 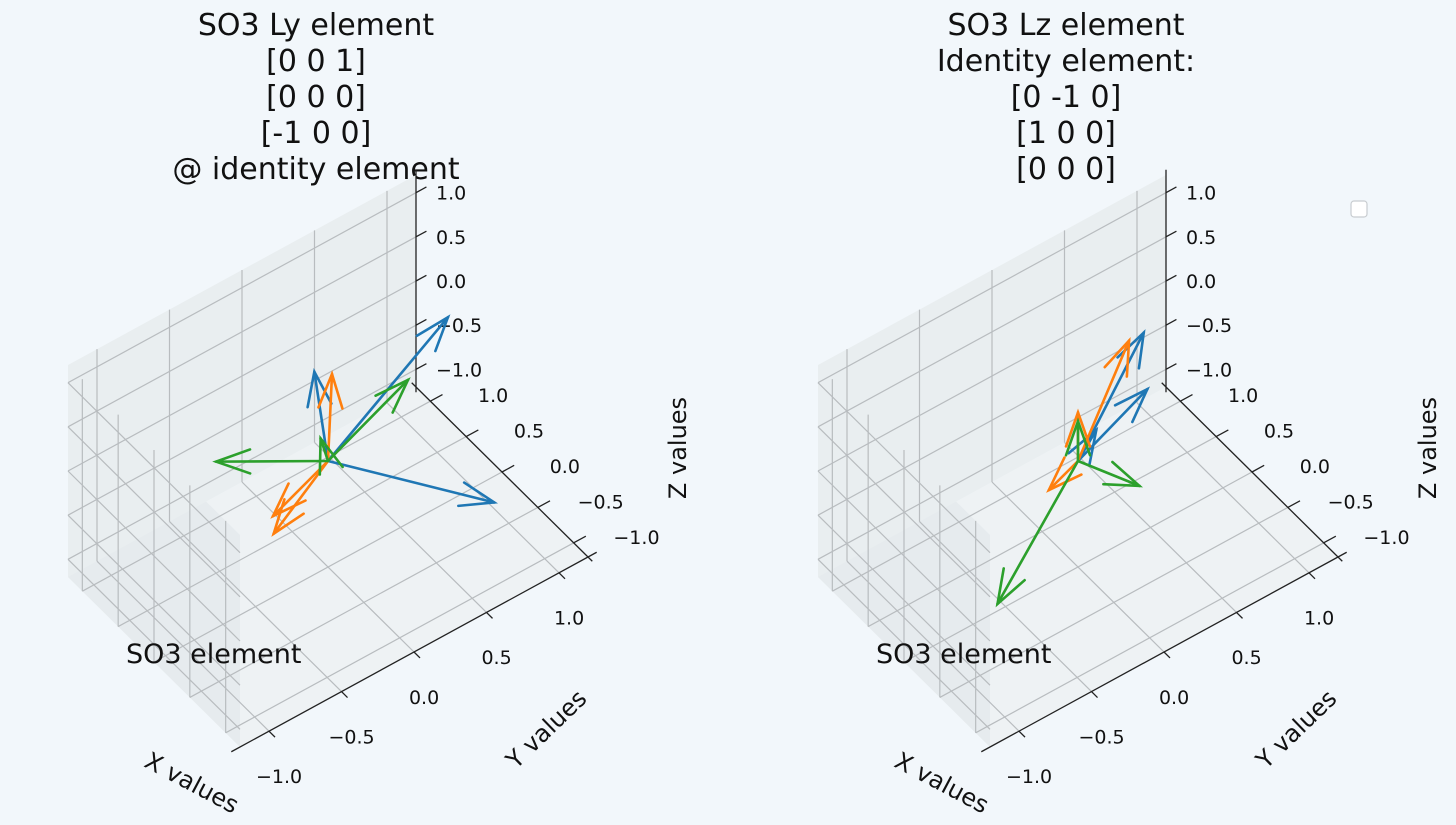 What do you see at coordinates (316, 61) in the screenshot?
I see `title-line: [0 0 1]` at bounding box center [316, 61].